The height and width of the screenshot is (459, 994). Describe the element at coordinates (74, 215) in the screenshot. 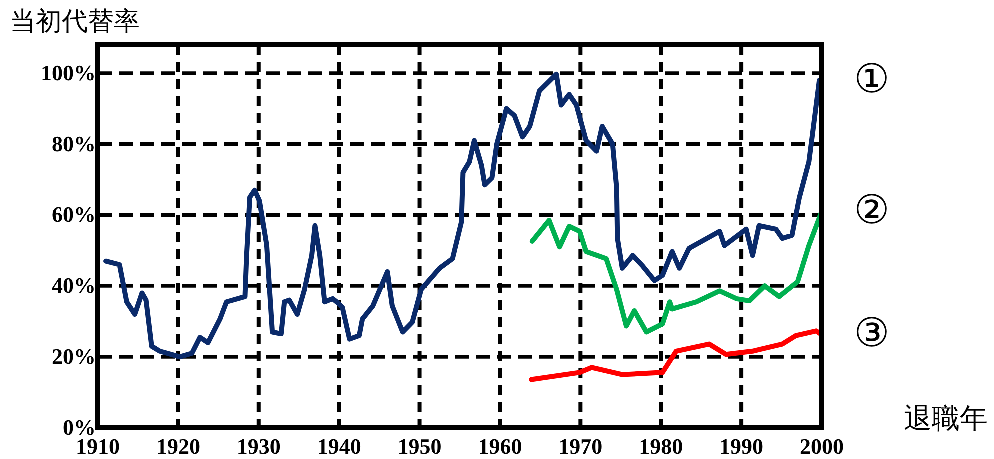

I see `y-tick-label: 60%` at that location.